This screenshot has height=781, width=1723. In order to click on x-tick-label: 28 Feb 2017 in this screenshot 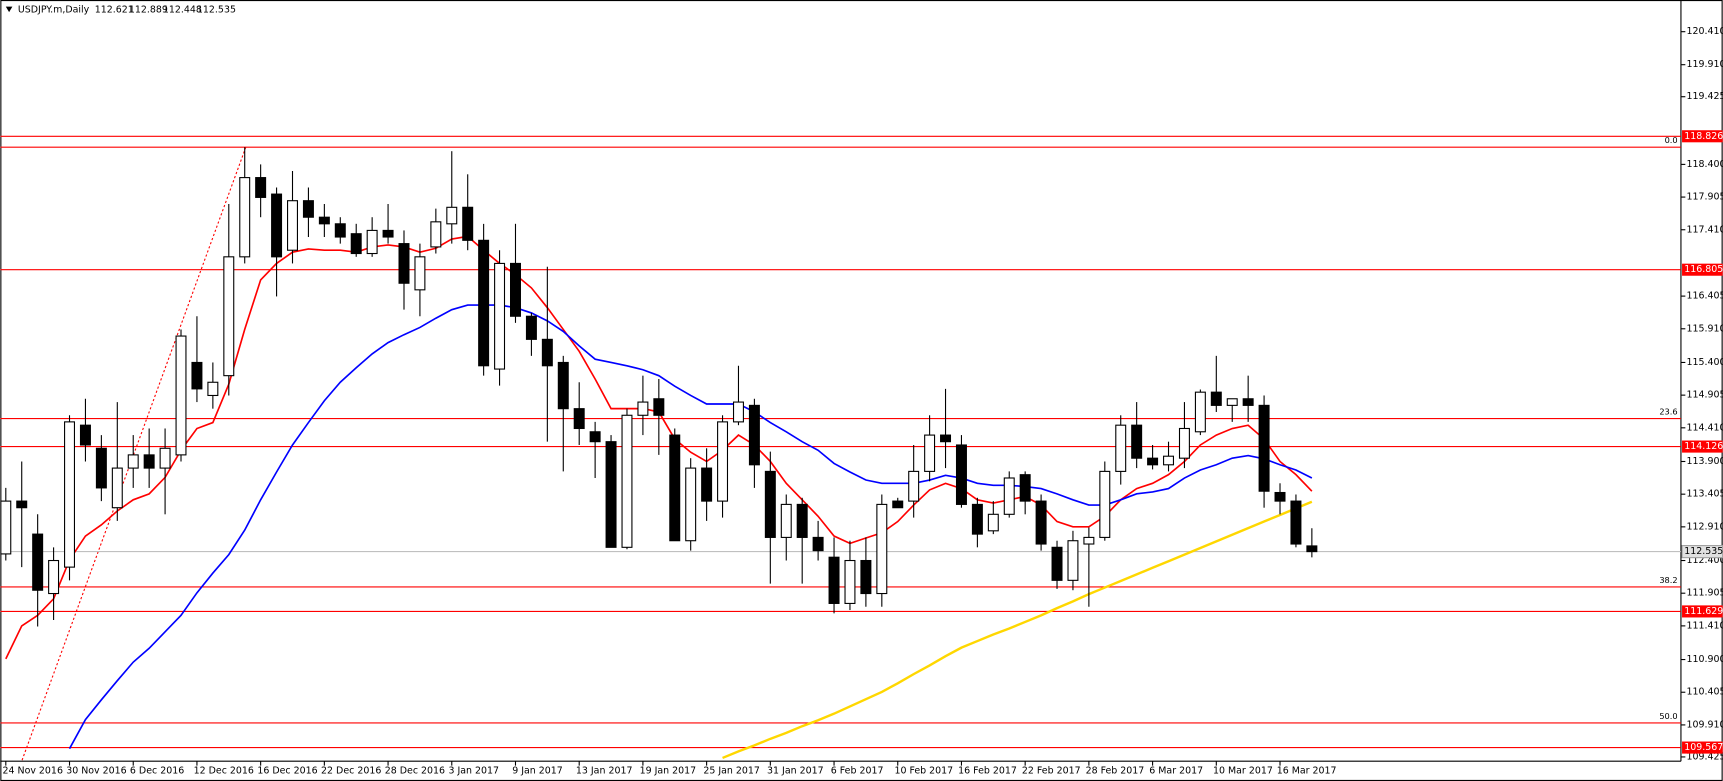, I will do `click(1115, 771)`.